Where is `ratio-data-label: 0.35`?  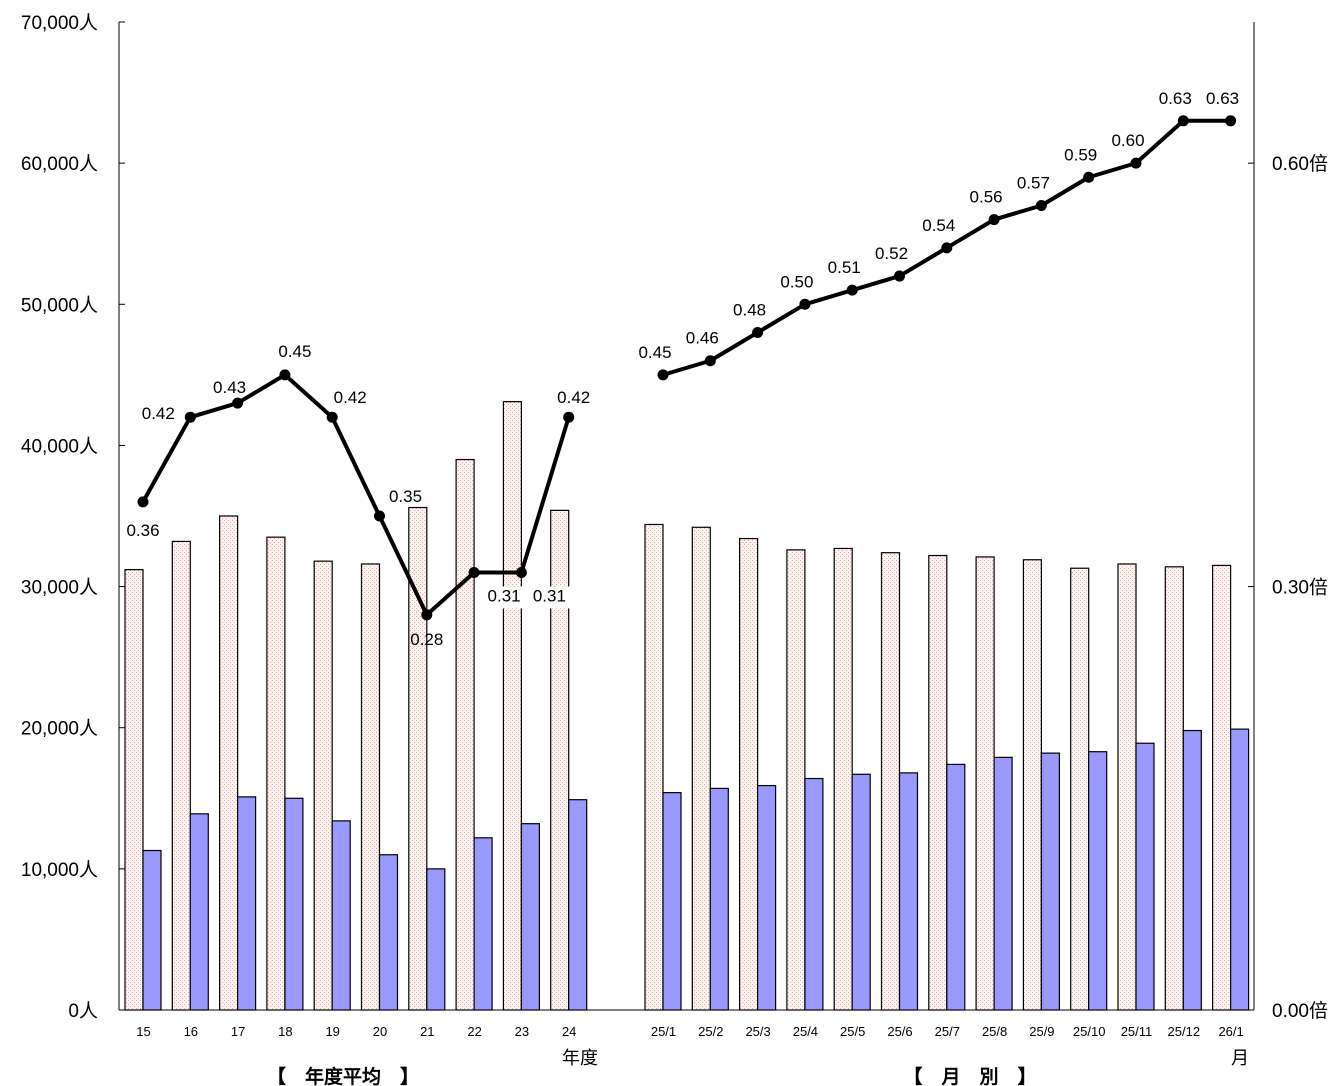 ratio-data-label: 0.35 is located at coordinates (405, 496).